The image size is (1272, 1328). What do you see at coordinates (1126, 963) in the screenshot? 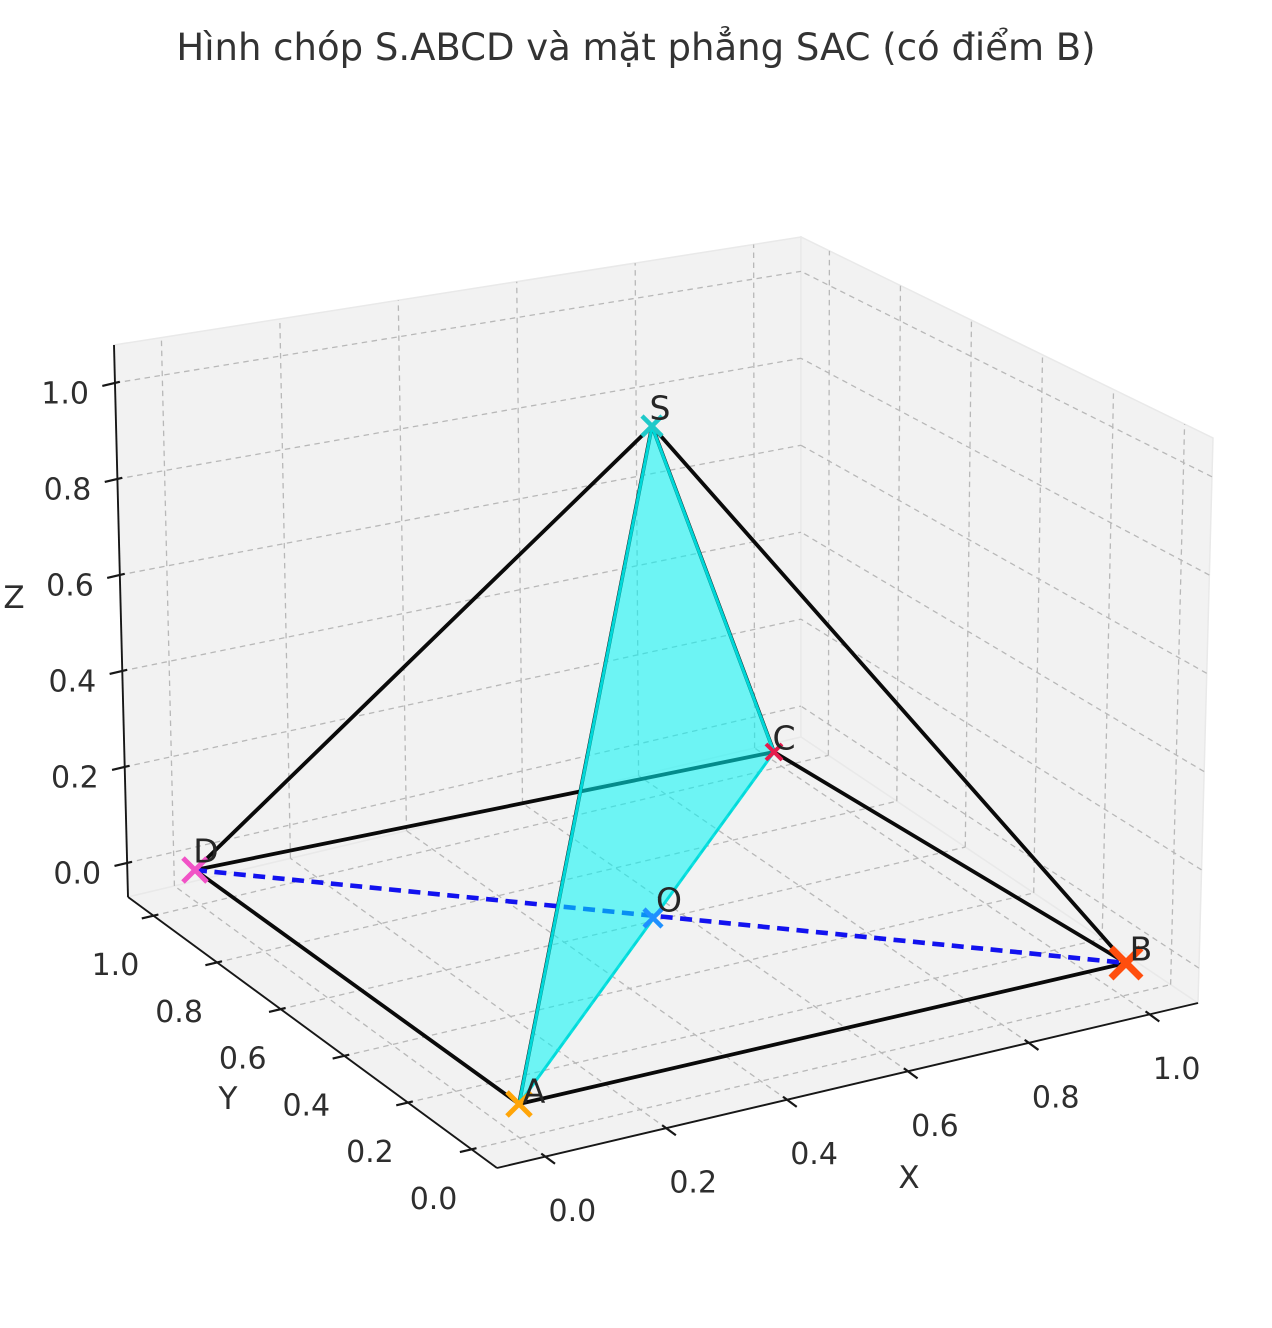
I see `marker-B-stroke2` at bounding box center [1126, 963].